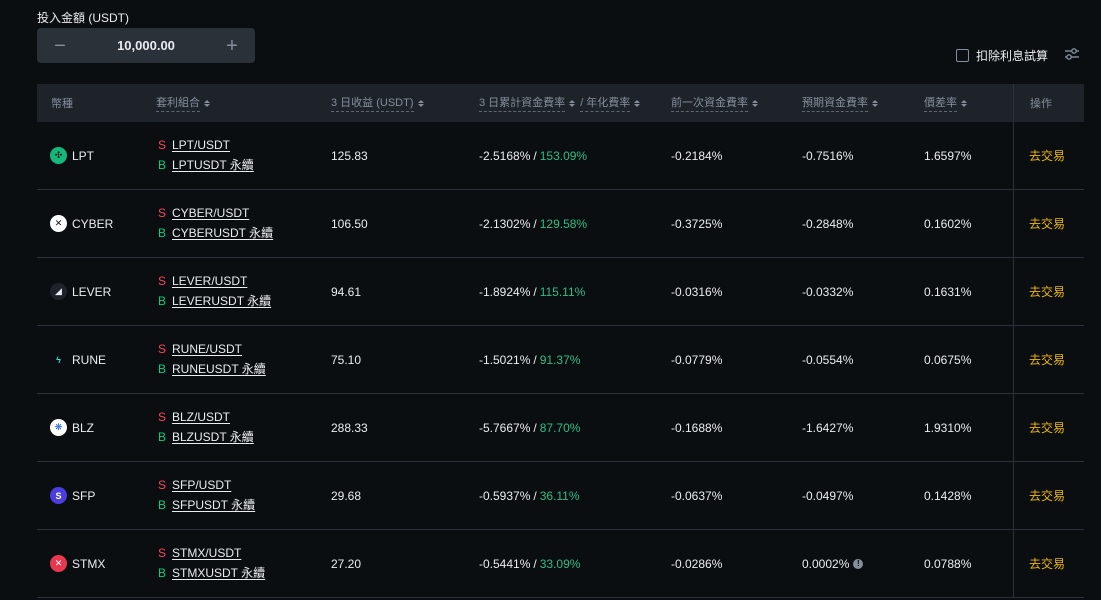 The image size is (1101, 600). I want to click on cum-rate-cell: -1.5021%/91.37%, so click(530, 359).